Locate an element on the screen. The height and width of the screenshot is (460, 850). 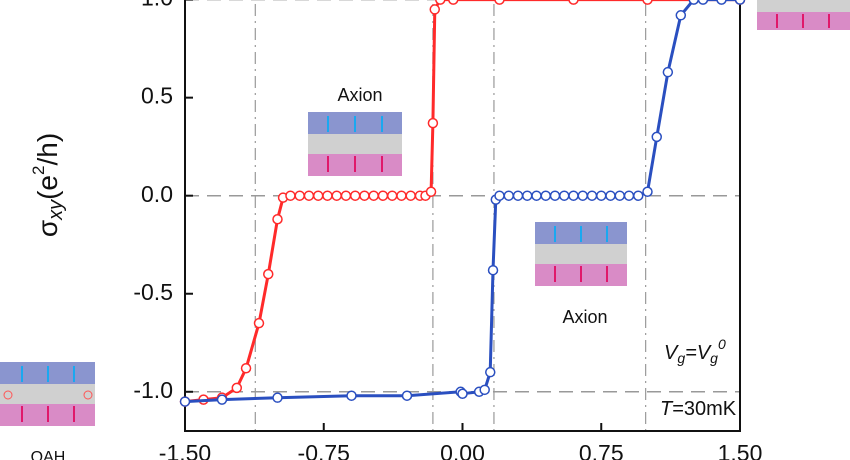
y-tick-label: 0.5 is located at coordinates (157, 96).